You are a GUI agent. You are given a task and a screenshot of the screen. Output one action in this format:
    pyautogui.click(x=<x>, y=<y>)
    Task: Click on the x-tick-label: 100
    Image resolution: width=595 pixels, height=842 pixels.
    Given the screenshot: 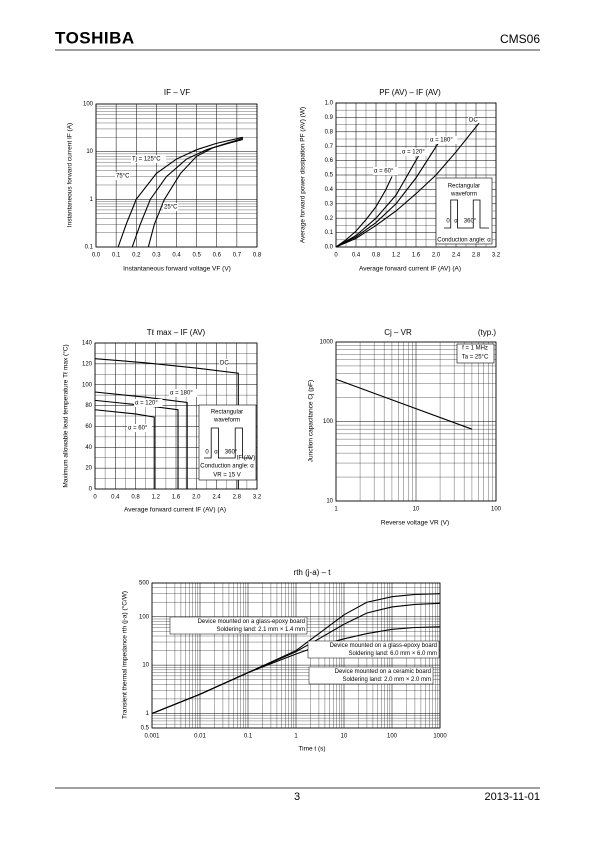 What is the action you would take?
    pyautogui.click(x=496, y=510)
    